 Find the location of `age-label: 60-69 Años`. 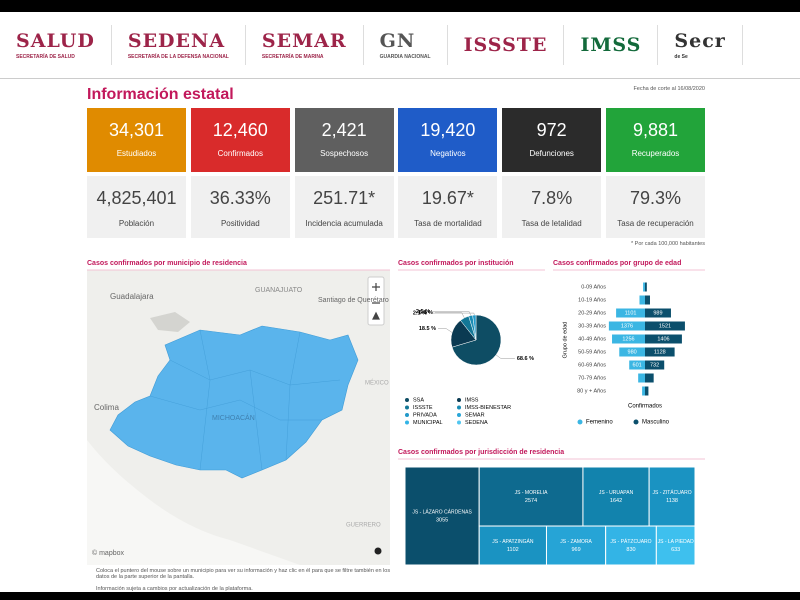

age-label: 60-69 Años is located at coordinates (592, 365).